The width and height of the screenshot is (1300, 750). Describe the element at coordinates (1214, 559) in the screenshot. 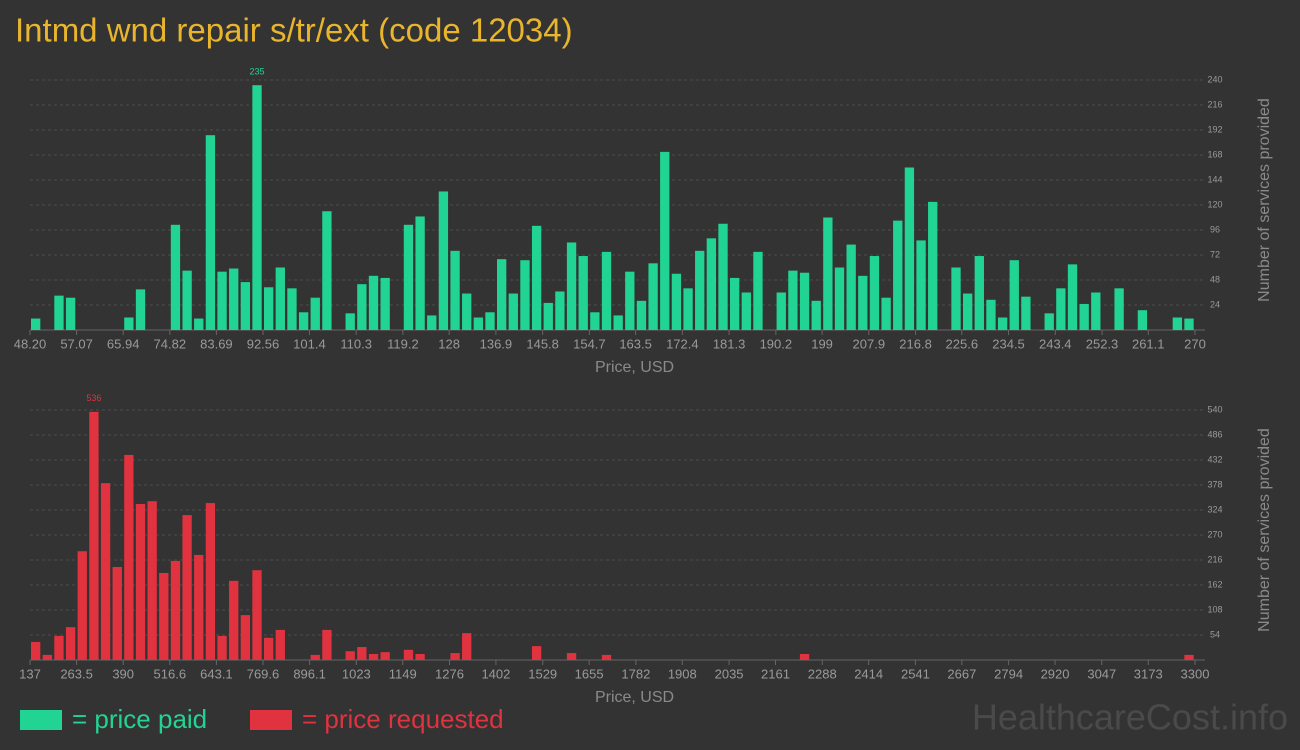

I see `y-tick-label: 216` at that location.